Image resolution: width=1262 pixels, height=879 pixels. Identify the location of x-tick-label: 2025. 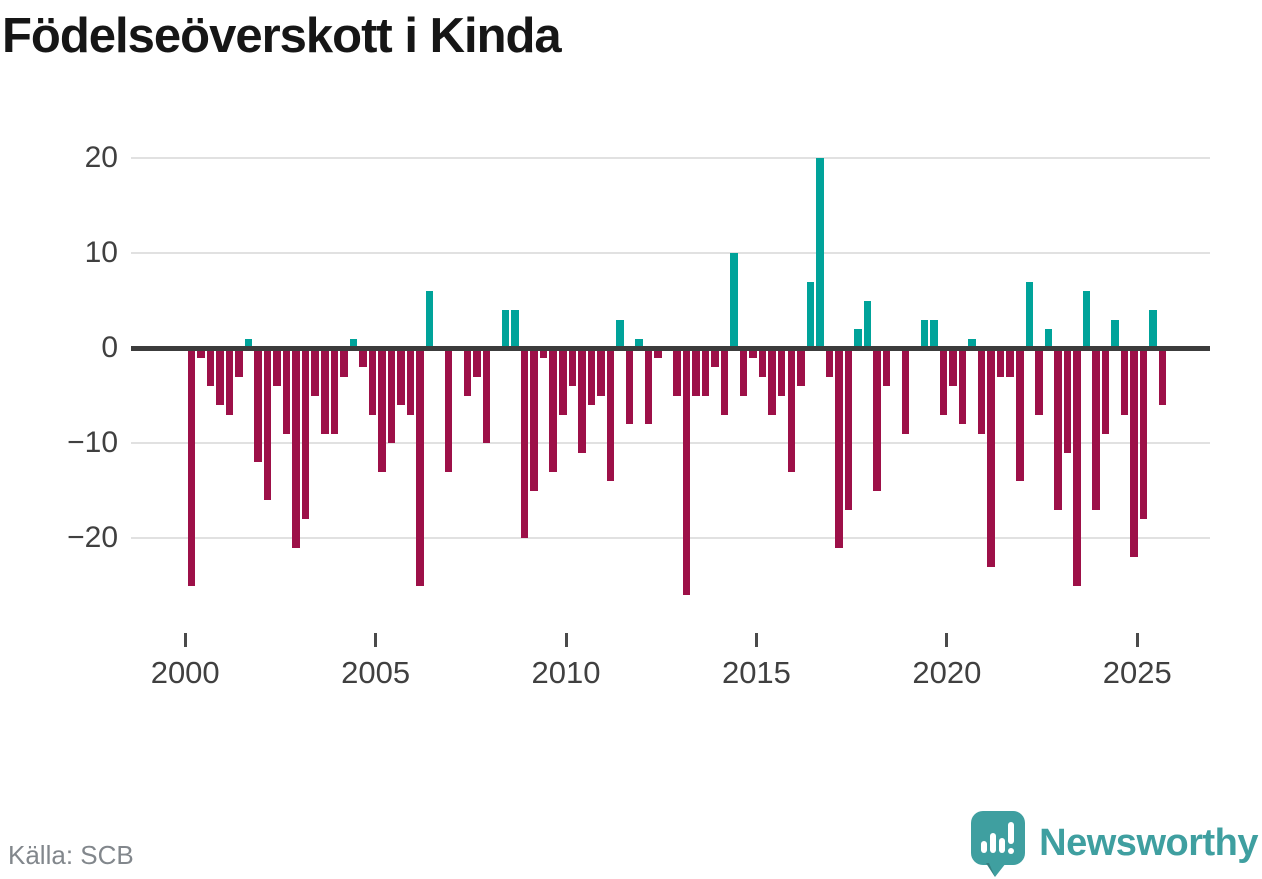
(1137, 672).